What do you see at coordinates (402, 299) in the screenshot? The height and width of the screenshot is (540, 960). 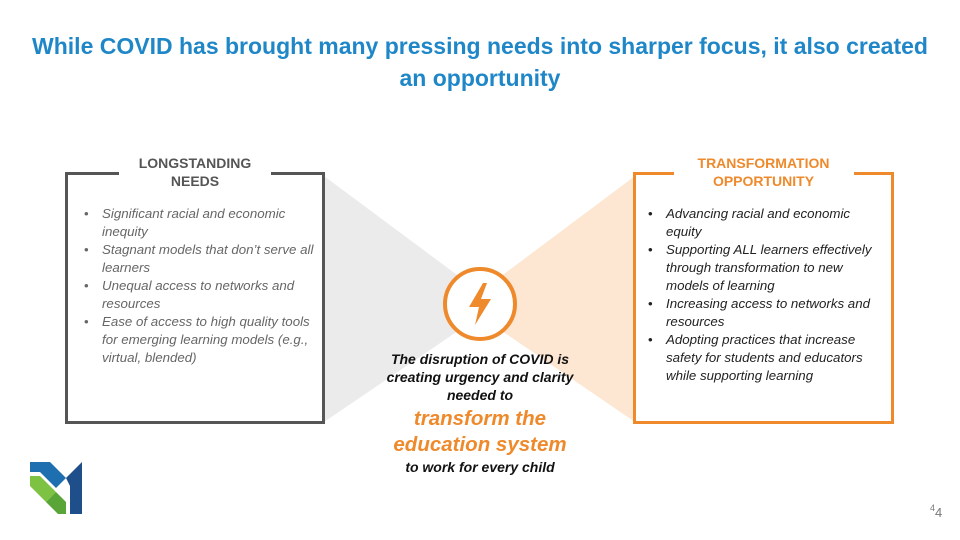 I see `left-funnel-shape` at bounding box center [402, 299].